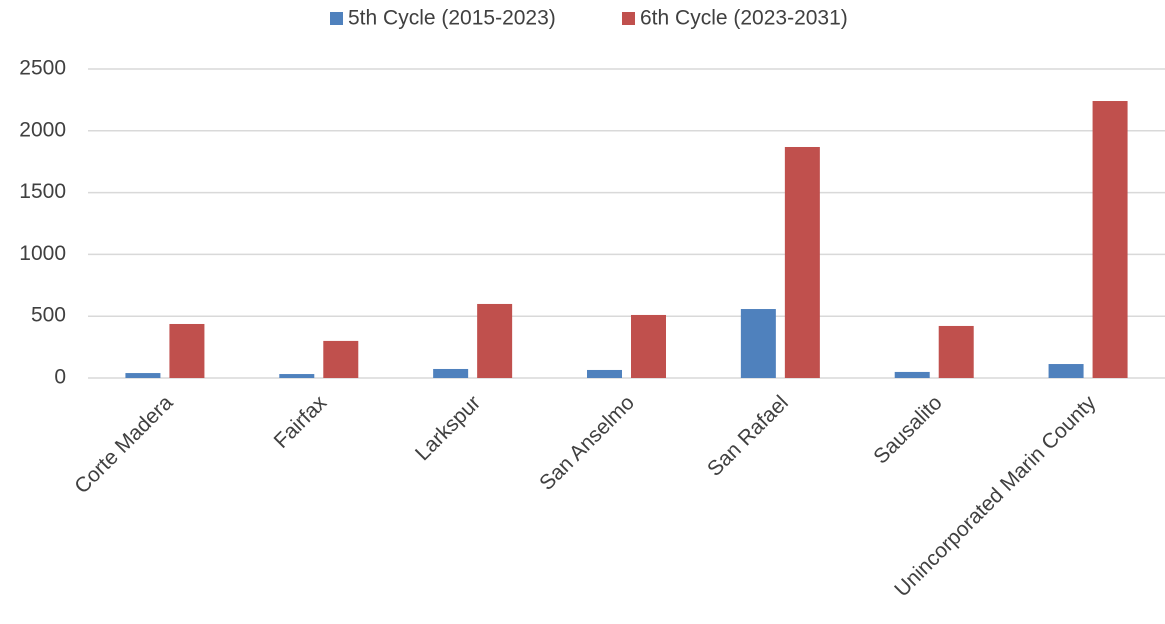 Image resolution: width=1165 pixels, height=624 pixels. What do you see at coordinates (42, 68) in the screenshot?
I see `y-tick-label: 2500` at bounding box center [42, 68].